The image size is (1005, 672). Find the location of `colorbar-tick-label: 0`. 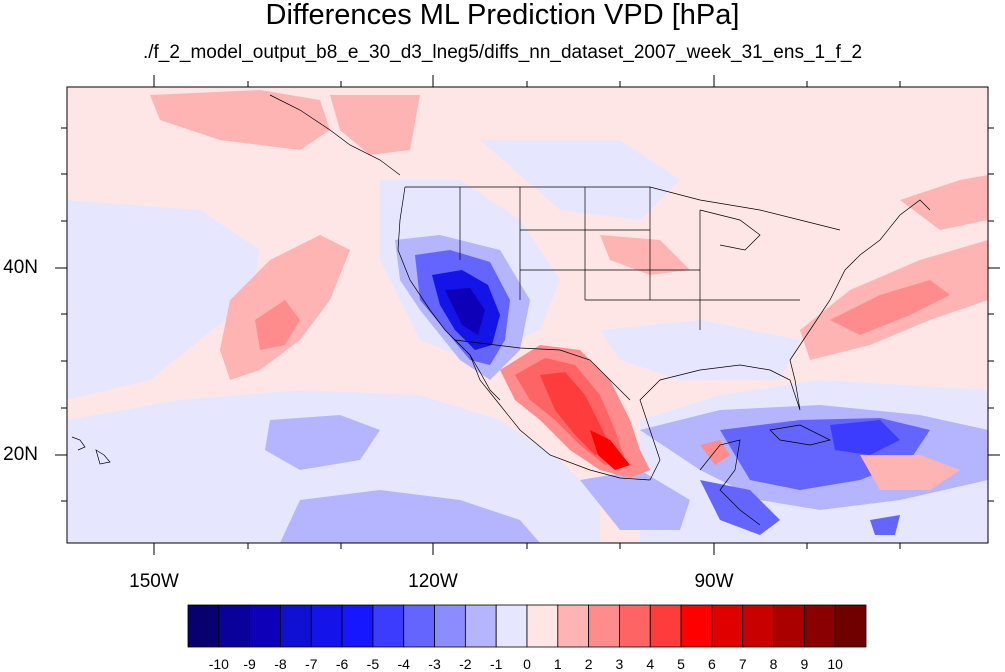

colorbar-tick-label: 0 is located at coordinates (527, 664).